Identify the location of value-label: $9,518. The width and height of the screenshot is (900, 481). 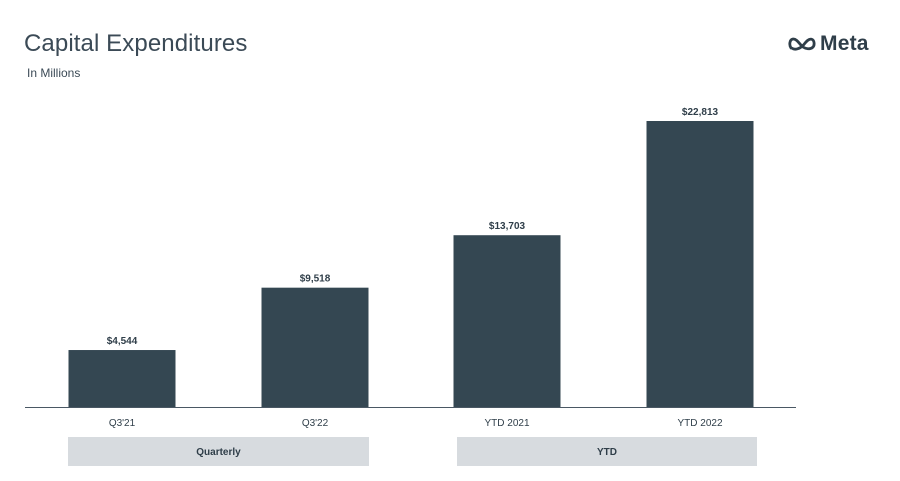
(315, 279).